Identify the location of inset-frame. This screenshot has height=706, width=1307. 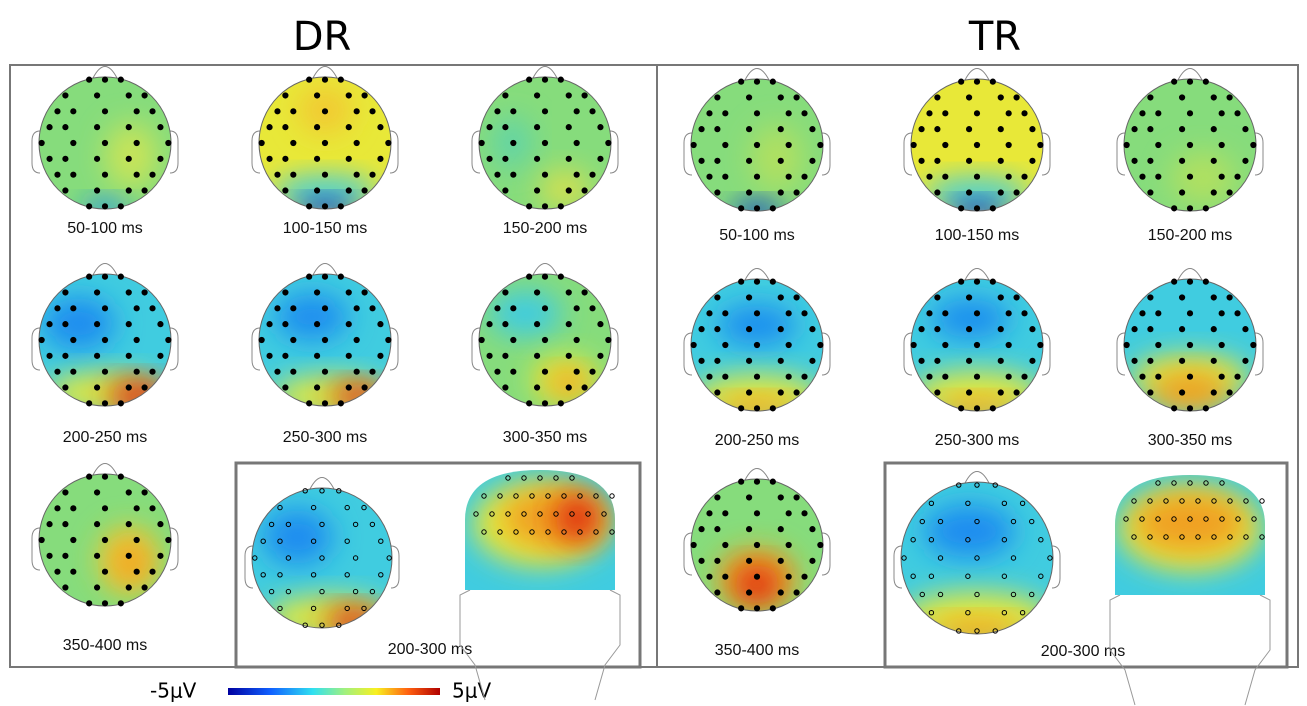
(1086, 565).